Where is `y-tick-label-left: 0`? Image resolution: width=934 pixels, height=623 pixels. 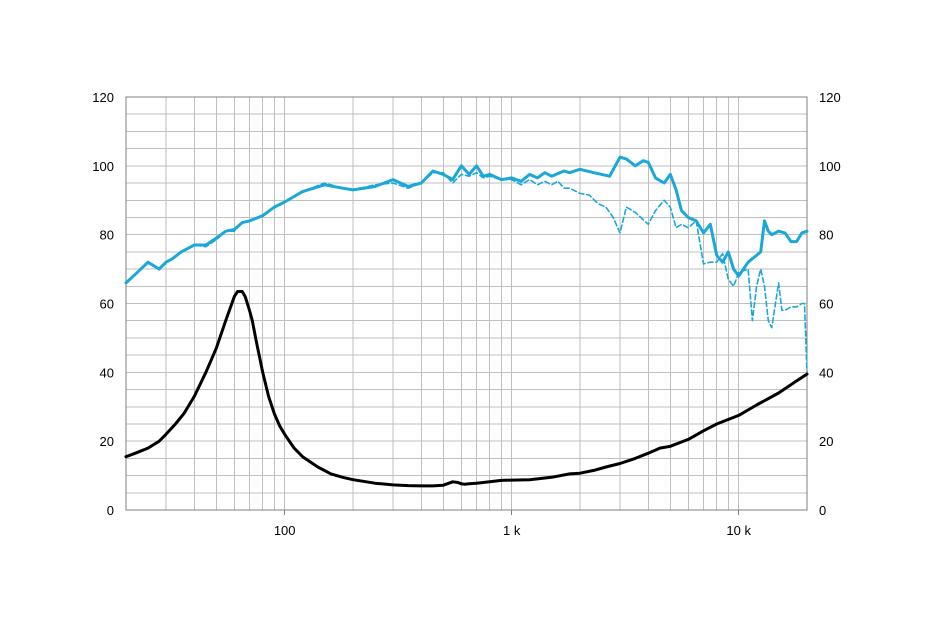
y-tick-label-left: 0 is located at coordinates (110, 510).